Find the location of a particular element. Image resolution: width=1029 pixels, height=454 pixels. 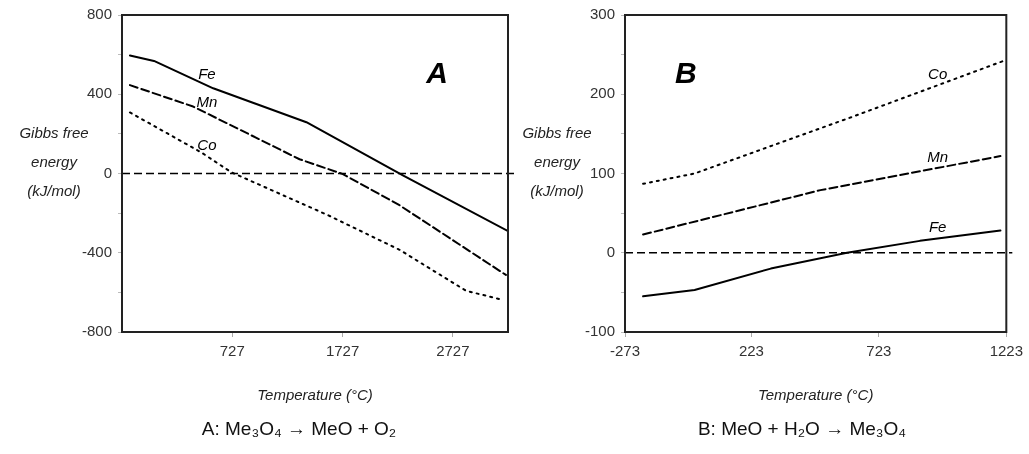

y-tick-label: -400 is located at coordinates (96, 251).